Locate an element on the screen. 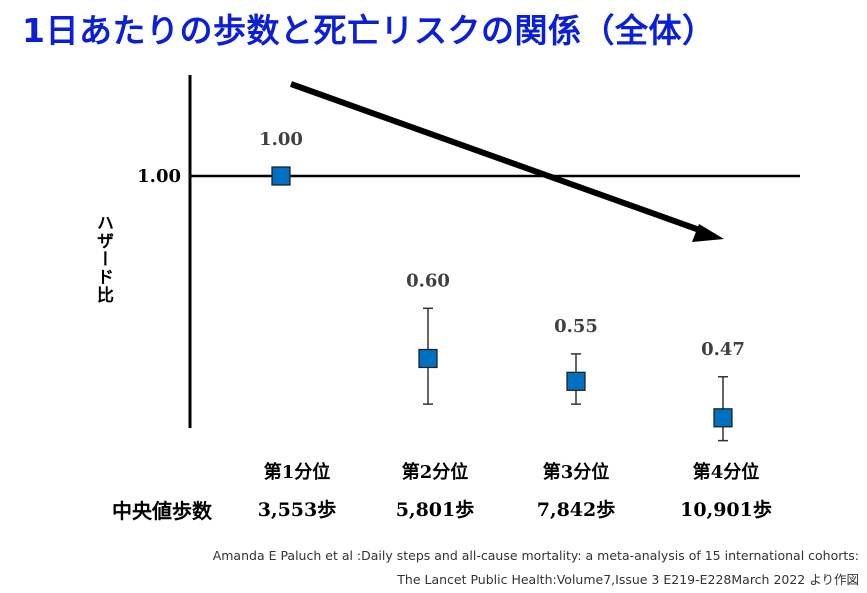 This screenshot has width=867, height=593. median-steps-2: 5,801歩 is located at coordinates (435, 510).